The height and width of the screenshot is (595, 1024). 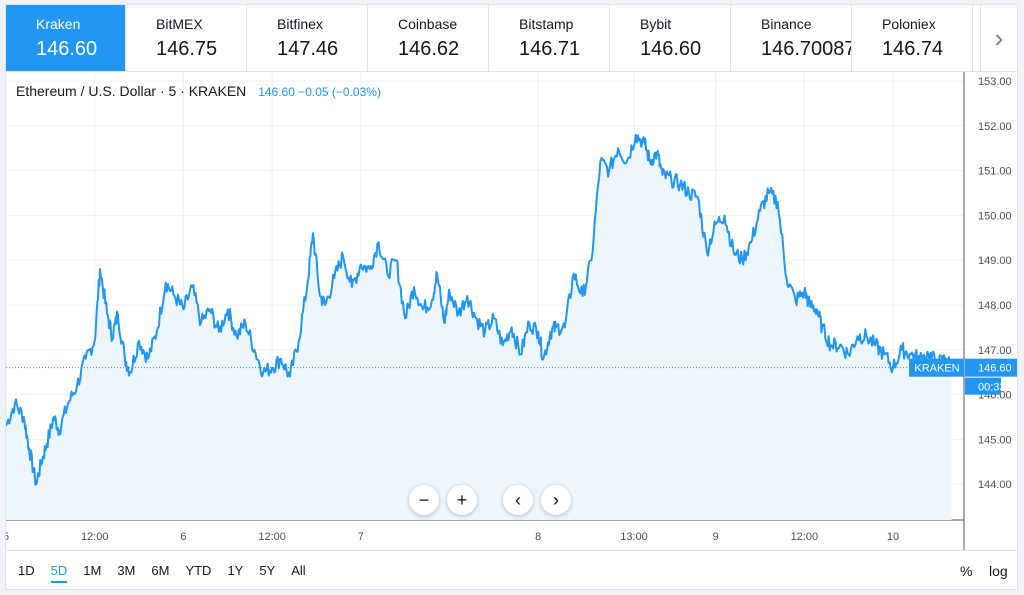 I want to click on tab-name: Bybit, so click(x=656, y=24).